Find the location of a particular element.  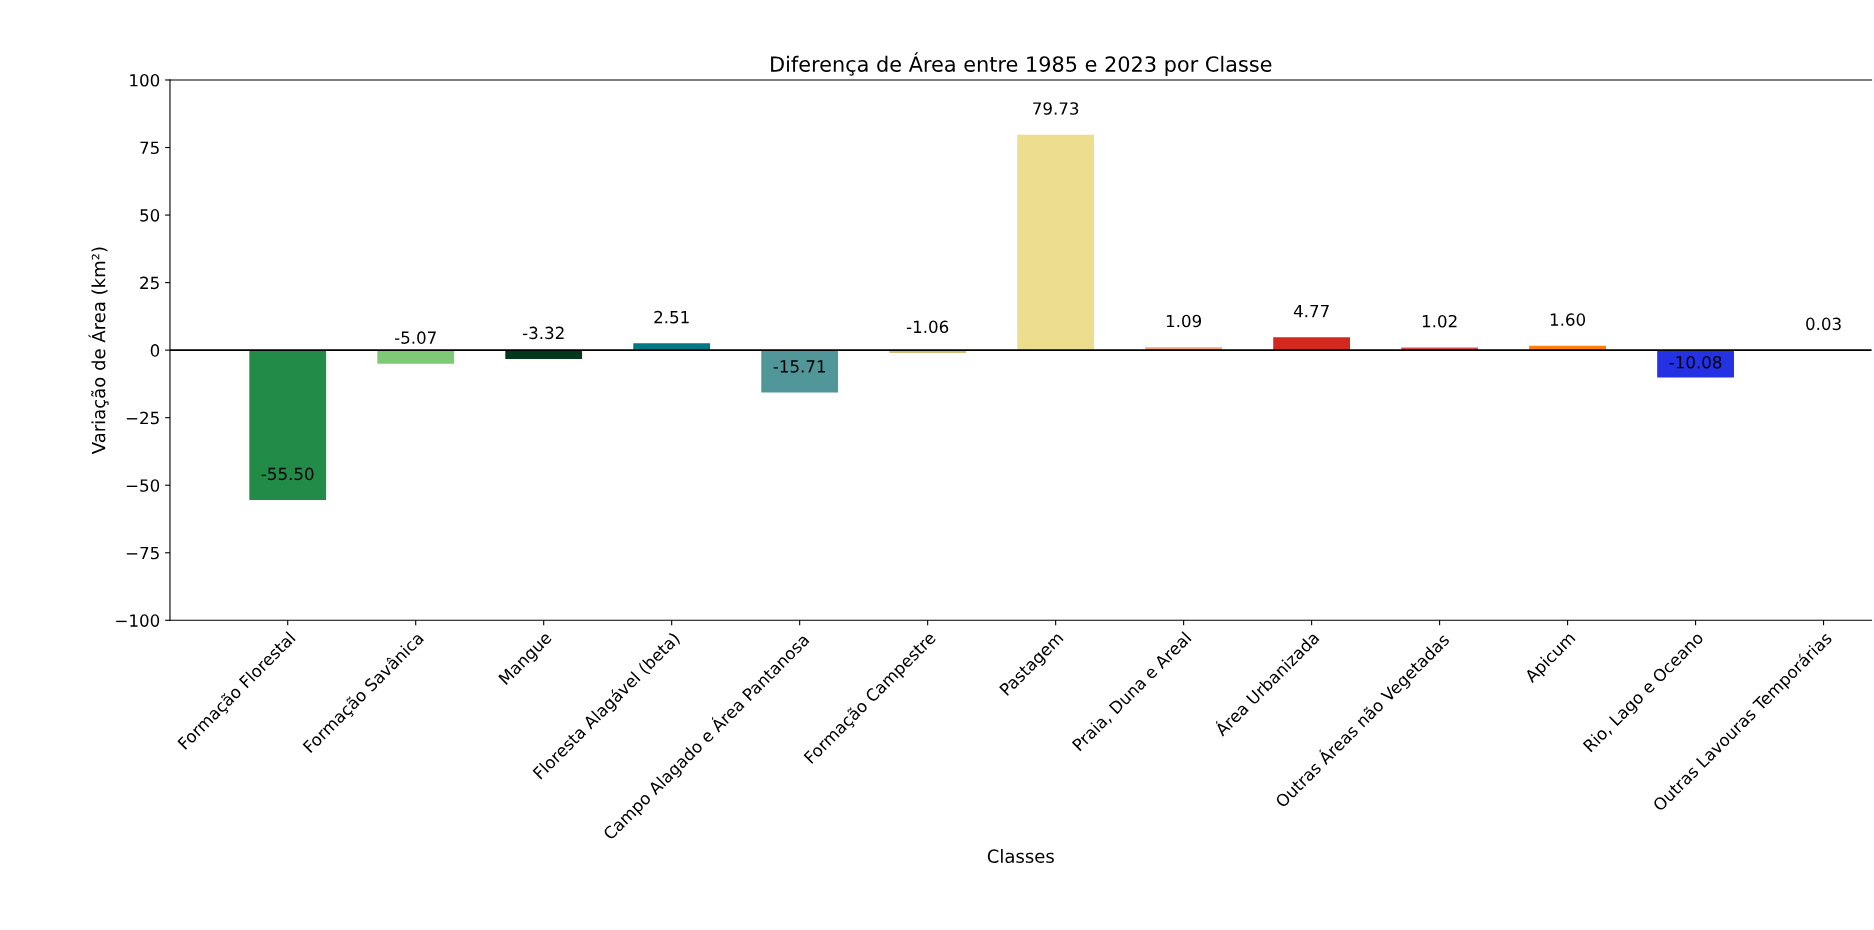

y-tick-label: 50 is located at coordinates (150, 215).